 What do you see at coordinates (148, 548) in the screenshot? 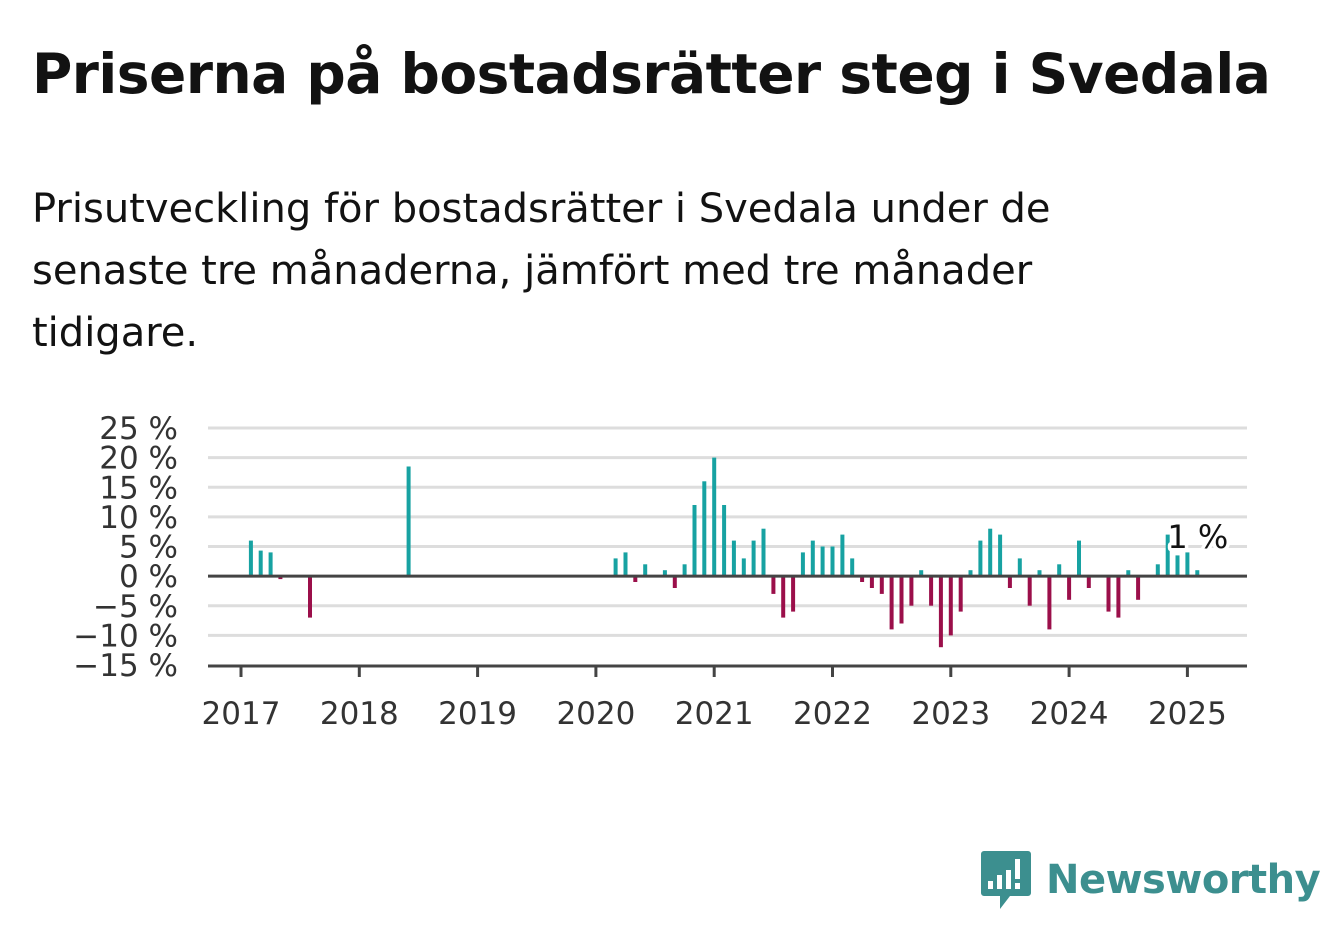
I see `y-tick-label: 5 %` at bounding box center [148, 548].